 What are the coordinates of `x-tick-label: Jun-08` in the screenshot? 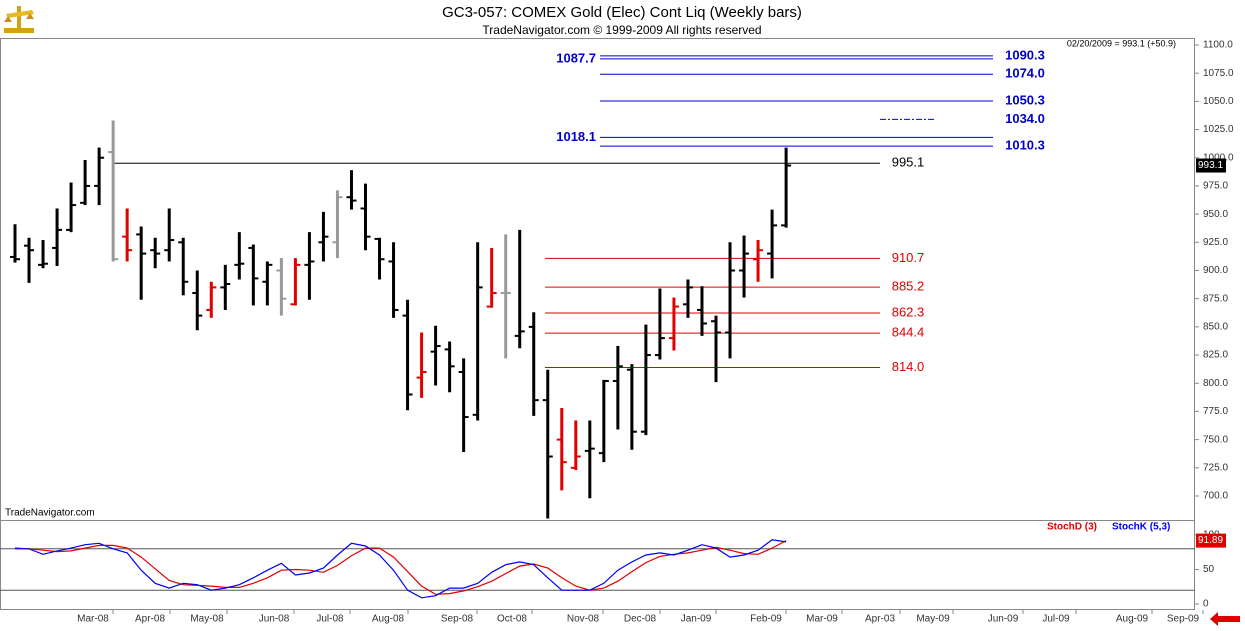 It's located at (274, 619).